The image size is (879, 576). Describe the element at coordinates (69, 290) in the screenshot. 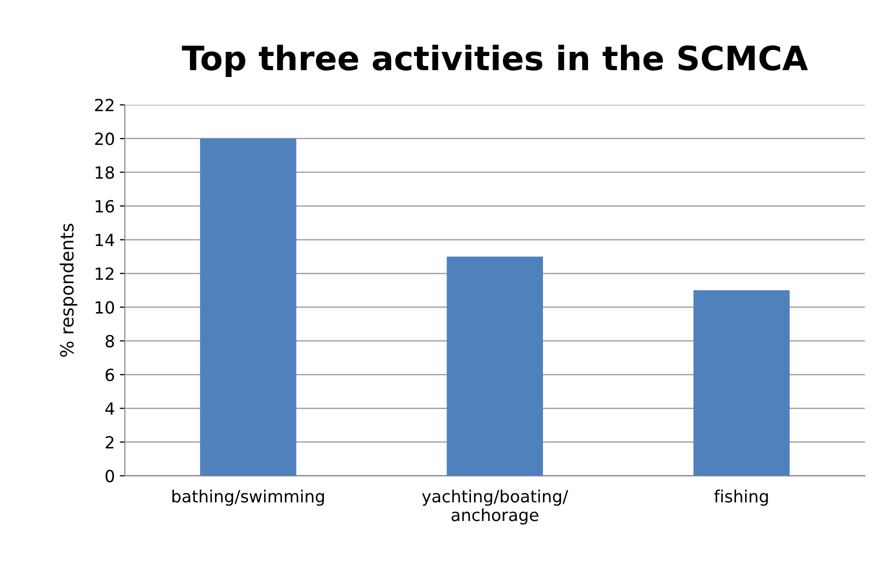

I see `y-axis-title: % respondents` at that location.